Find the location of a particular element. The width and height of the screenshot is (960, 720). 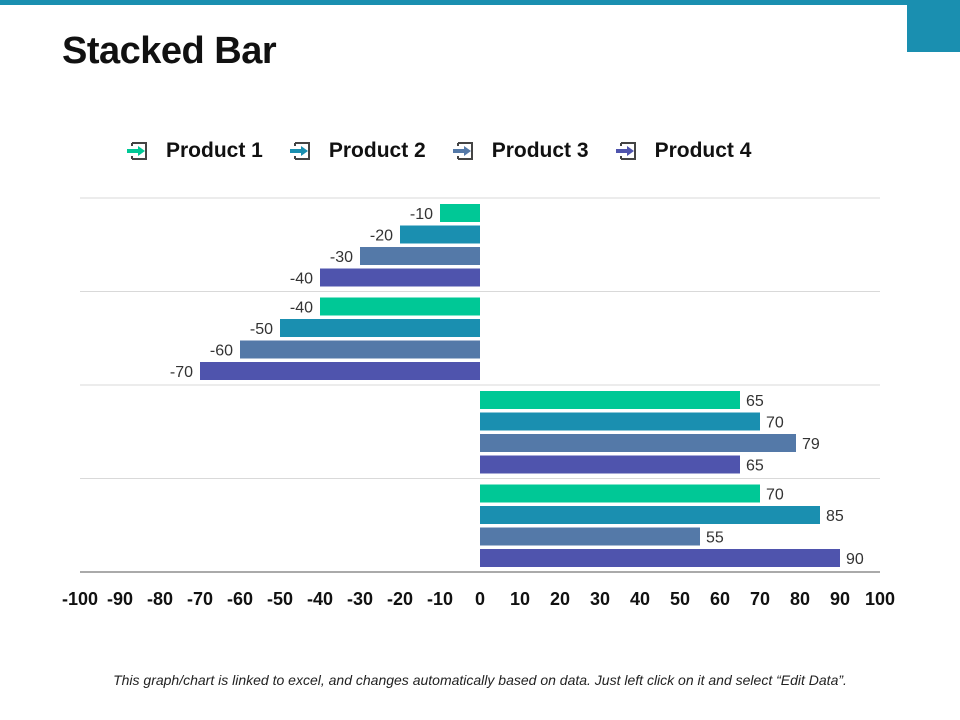

x-tick-label: 80 is located at coordinates (800, 599).